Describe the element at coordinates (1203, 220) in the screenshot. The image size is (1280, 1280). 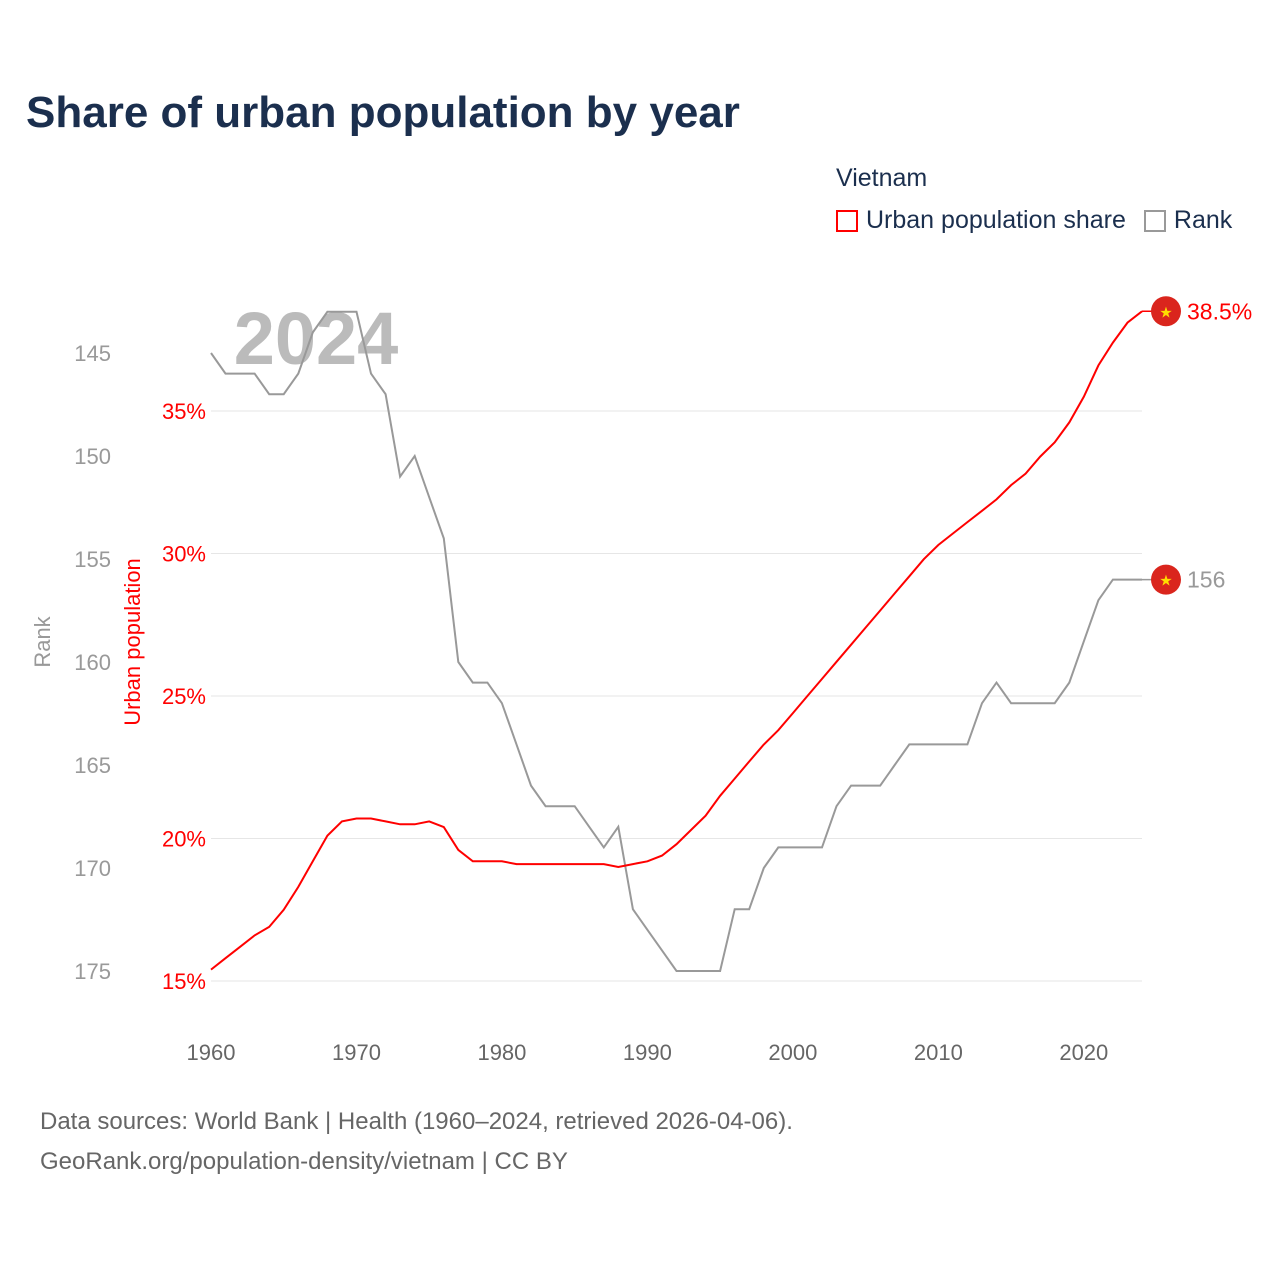
I see `legend-label-rank: Rank` at that location.